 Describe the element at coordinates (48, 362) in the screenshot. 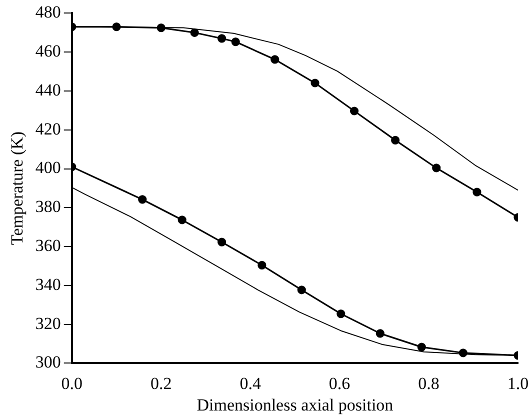

I see `y-tick-label: 300` at that location.